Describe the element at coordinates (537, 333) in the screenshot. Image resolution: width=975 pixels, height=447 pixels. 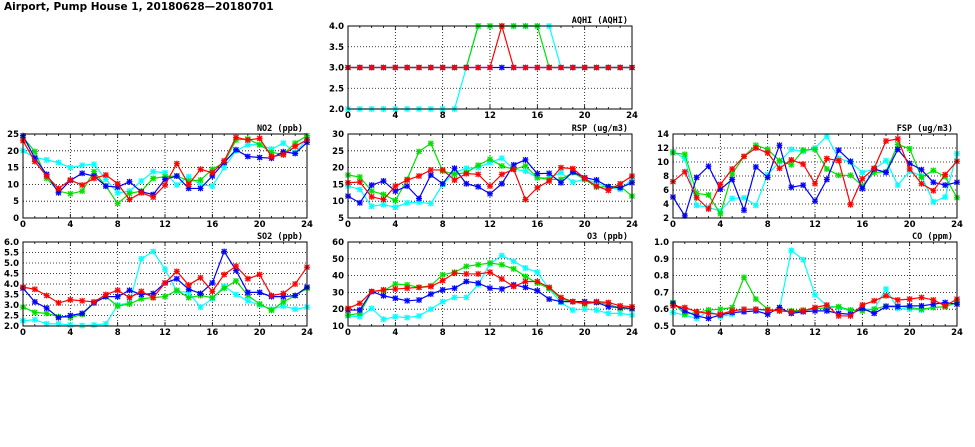
I see `x-tick-label: 16` at that location.